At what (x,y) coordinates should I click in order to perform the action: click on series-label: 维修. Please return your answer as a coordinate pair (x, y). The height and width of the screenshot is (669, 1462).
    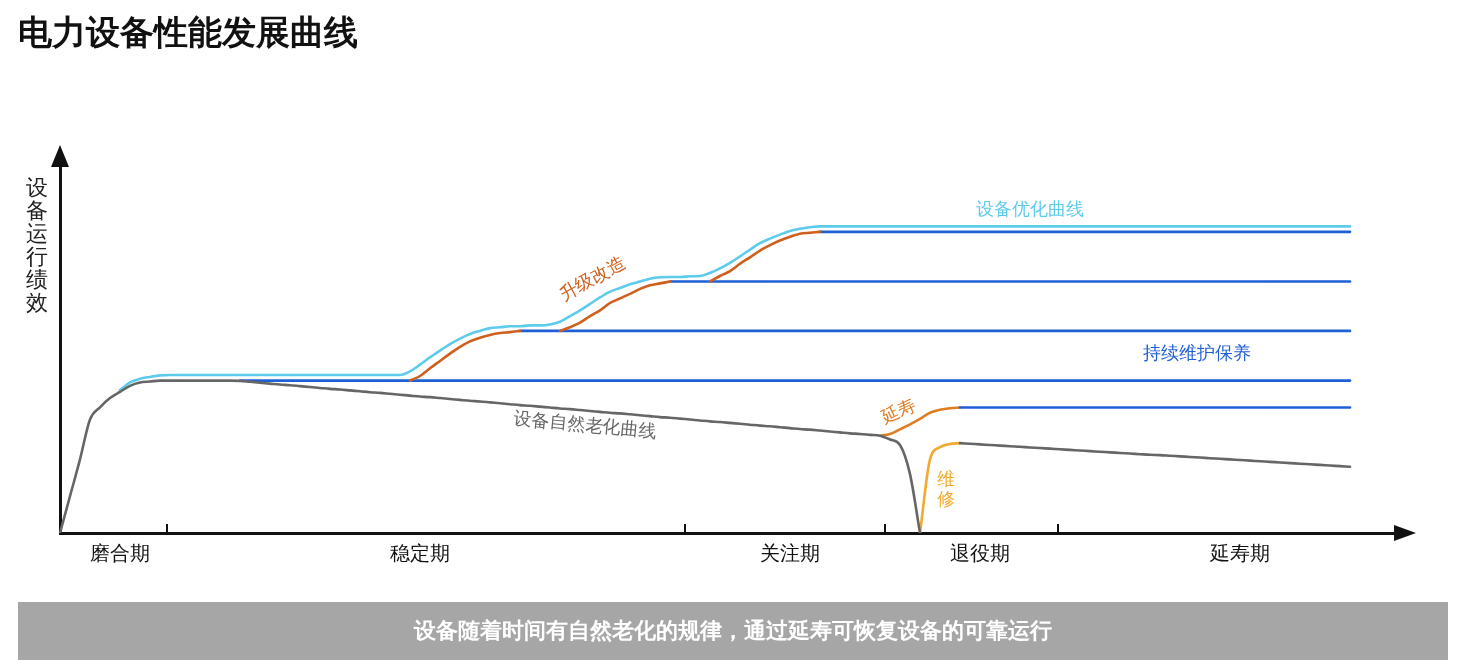
    Looking at the image, I should click on (946, 489).